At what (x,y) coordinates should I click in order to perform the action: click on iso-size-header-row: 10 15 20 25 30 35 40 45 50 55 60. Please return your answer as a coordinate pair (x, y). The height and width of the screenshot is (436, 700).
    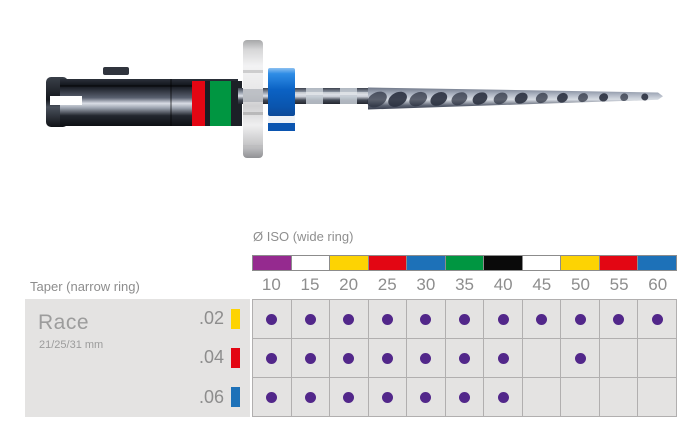
    Looking at the image, I should click on (464, 284).